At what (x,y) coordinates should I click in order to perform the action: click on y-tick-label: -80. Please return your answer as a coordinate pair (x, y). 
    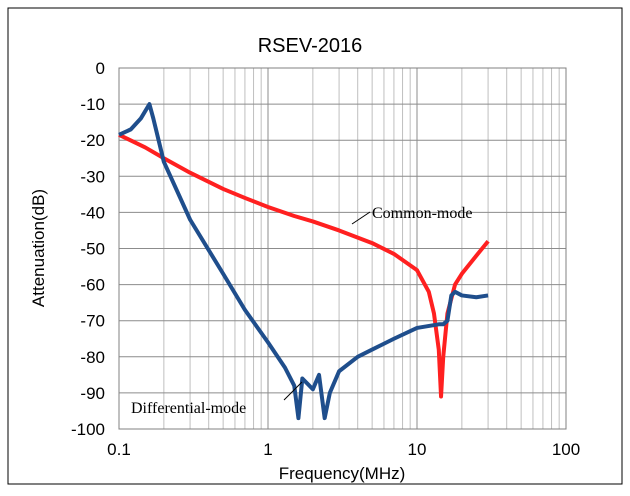
    Looking at the image, I should click on (92, 357).